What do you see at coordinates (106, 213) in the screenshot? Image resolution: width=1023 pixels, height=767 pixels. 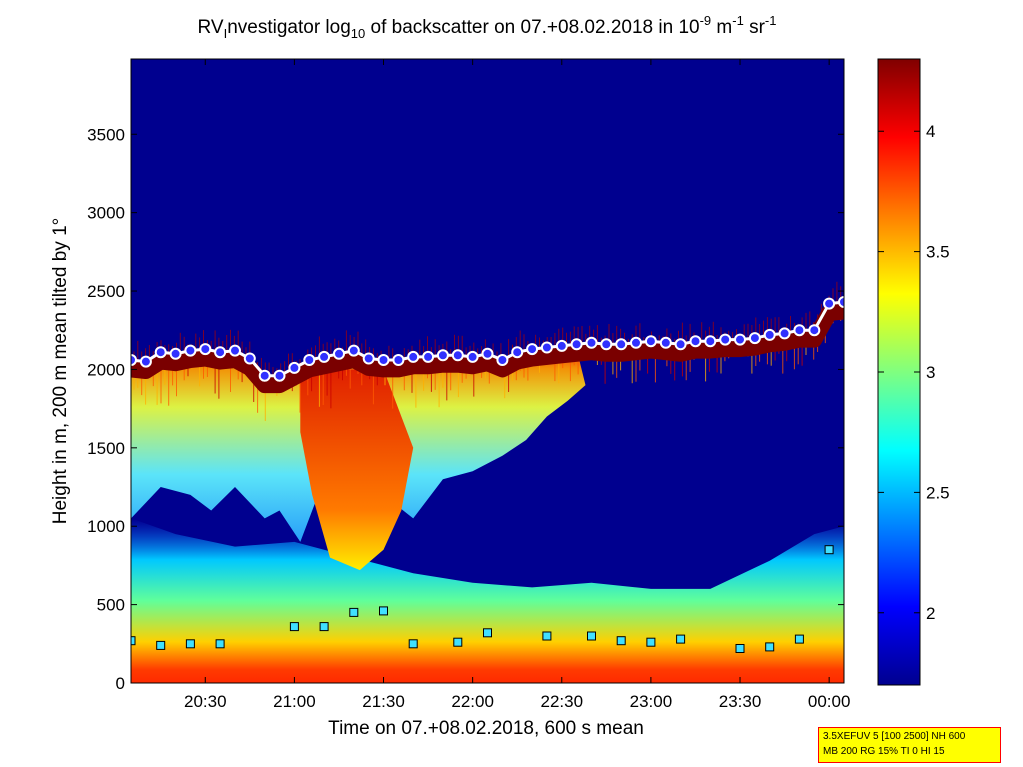 I see `y-tick-label: 3000` at bounding box center [106, 213].